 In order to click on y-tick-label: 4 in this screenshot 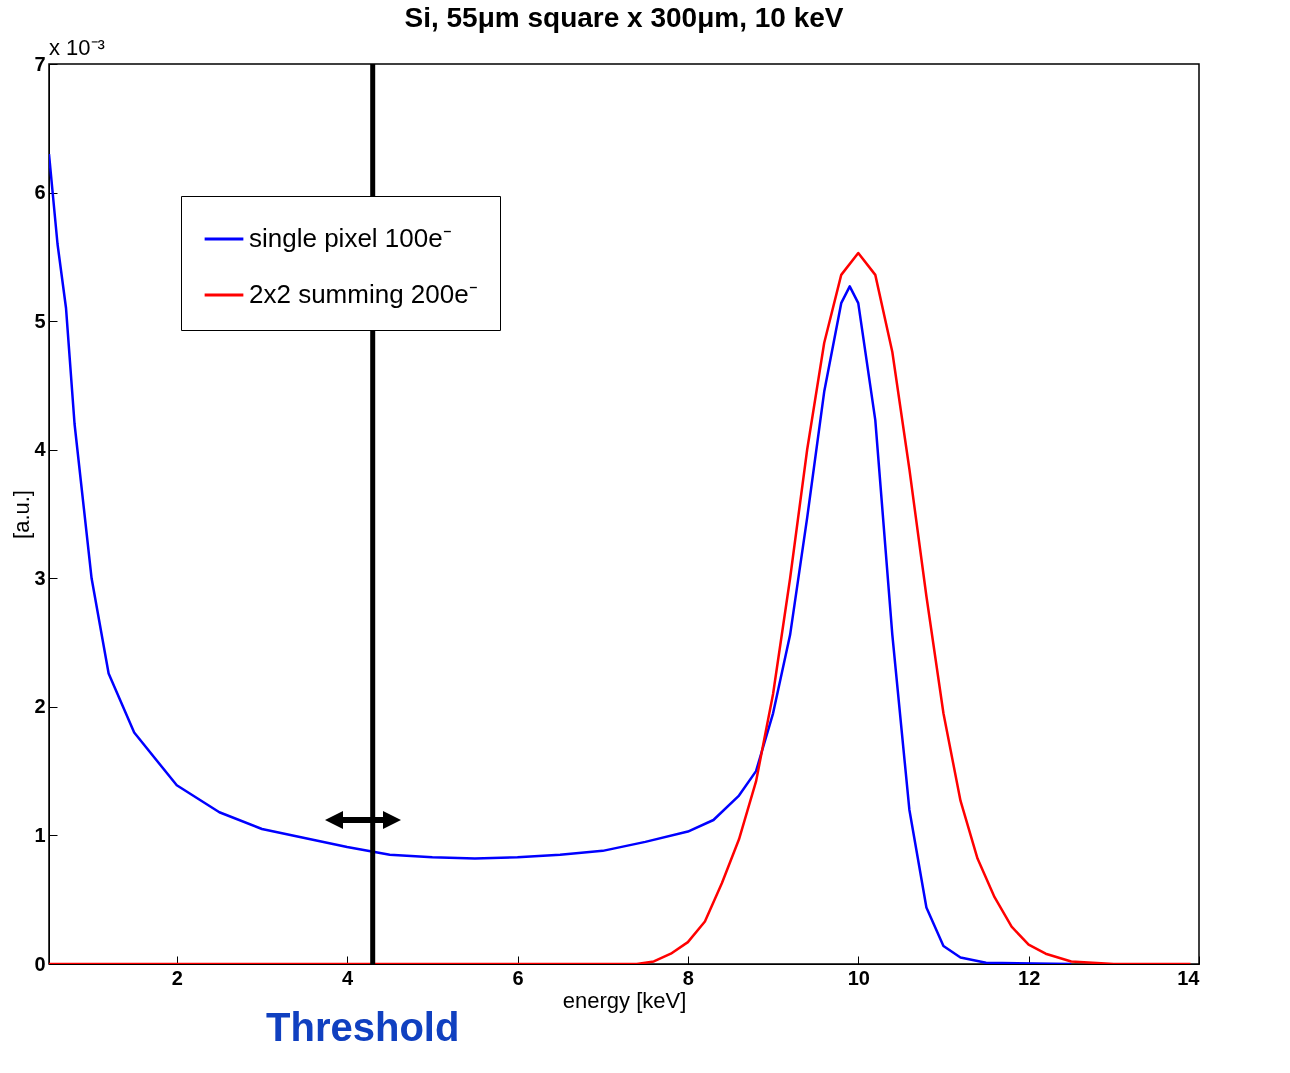, I will do `click(40, 449)`.